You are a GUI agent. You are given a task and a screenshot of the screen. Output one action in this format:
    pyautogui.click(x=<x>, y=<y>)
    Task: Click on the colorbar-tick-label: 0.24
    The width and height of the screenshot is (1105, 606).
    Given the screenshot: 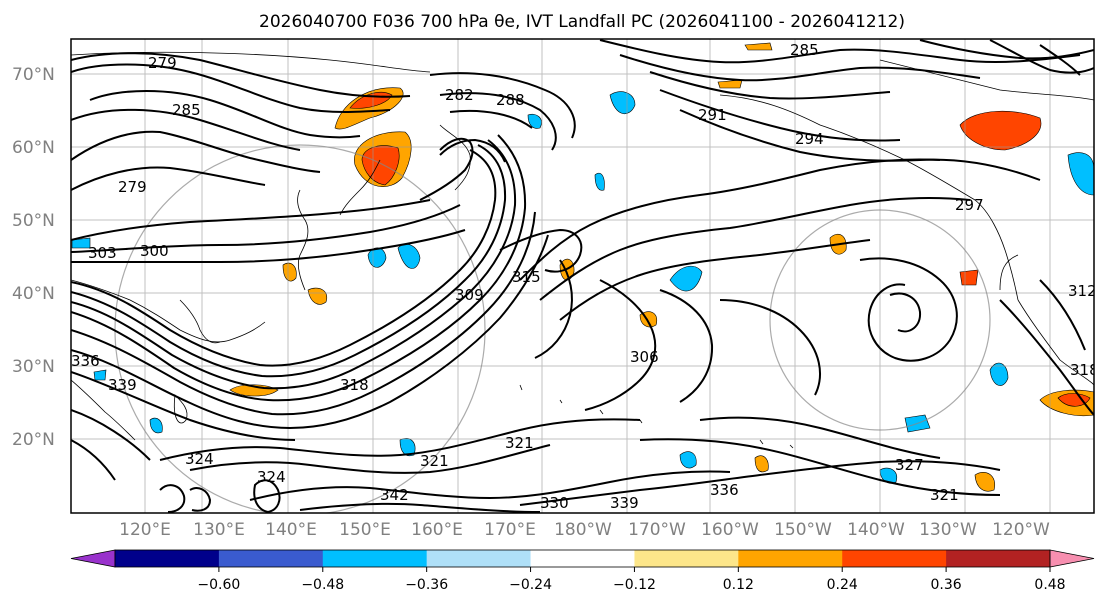 What is the action you would take?
    pyautogui.click(x=842, y=585)
    